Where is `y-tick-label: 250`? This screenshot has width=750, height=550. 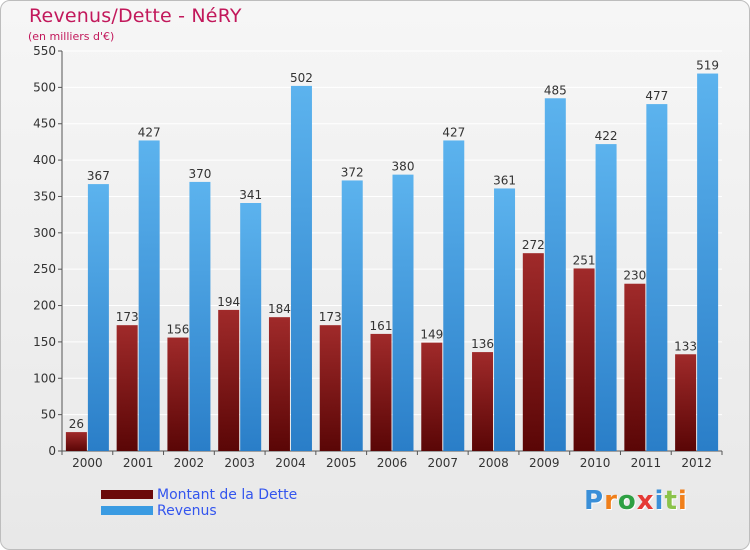 y-tick-label: 250 is located at coordinates (44, 269).